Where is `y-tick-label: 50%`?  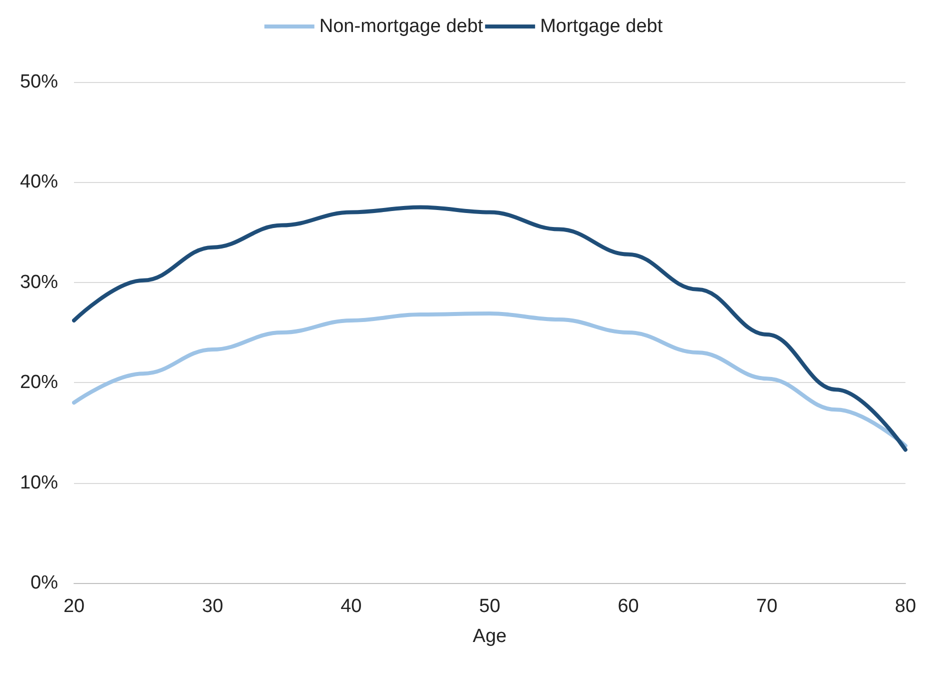
y-tick-label: 50% is located at coordinates (39, 82).